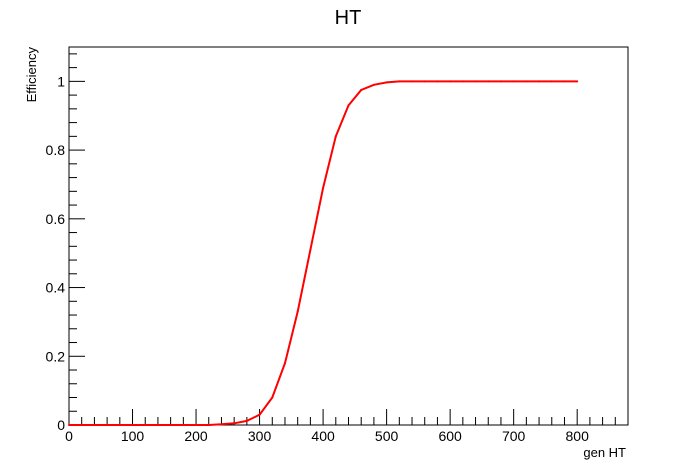 The width and height of the screenshot is (696, 472). I want to click on x-tick-label: 0, so click(69, 436).